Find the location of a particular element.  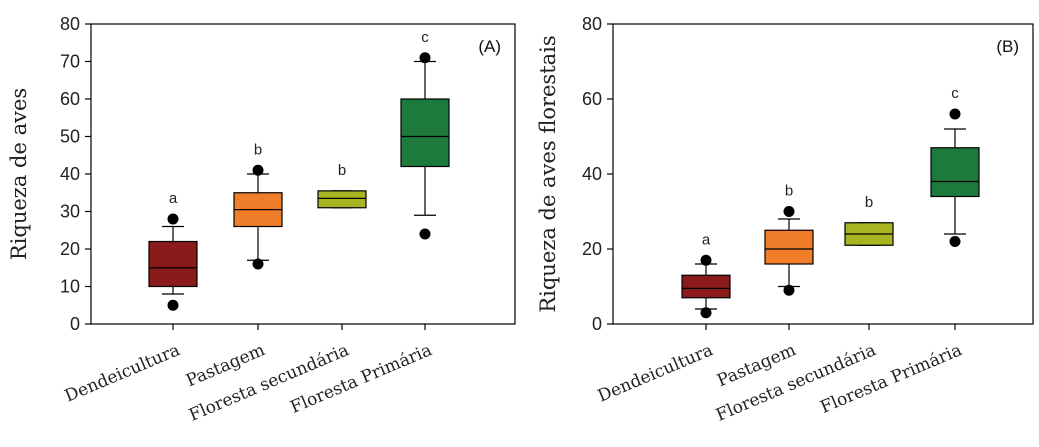

y-tick-label: 50 is located at coordinates (70, 137).